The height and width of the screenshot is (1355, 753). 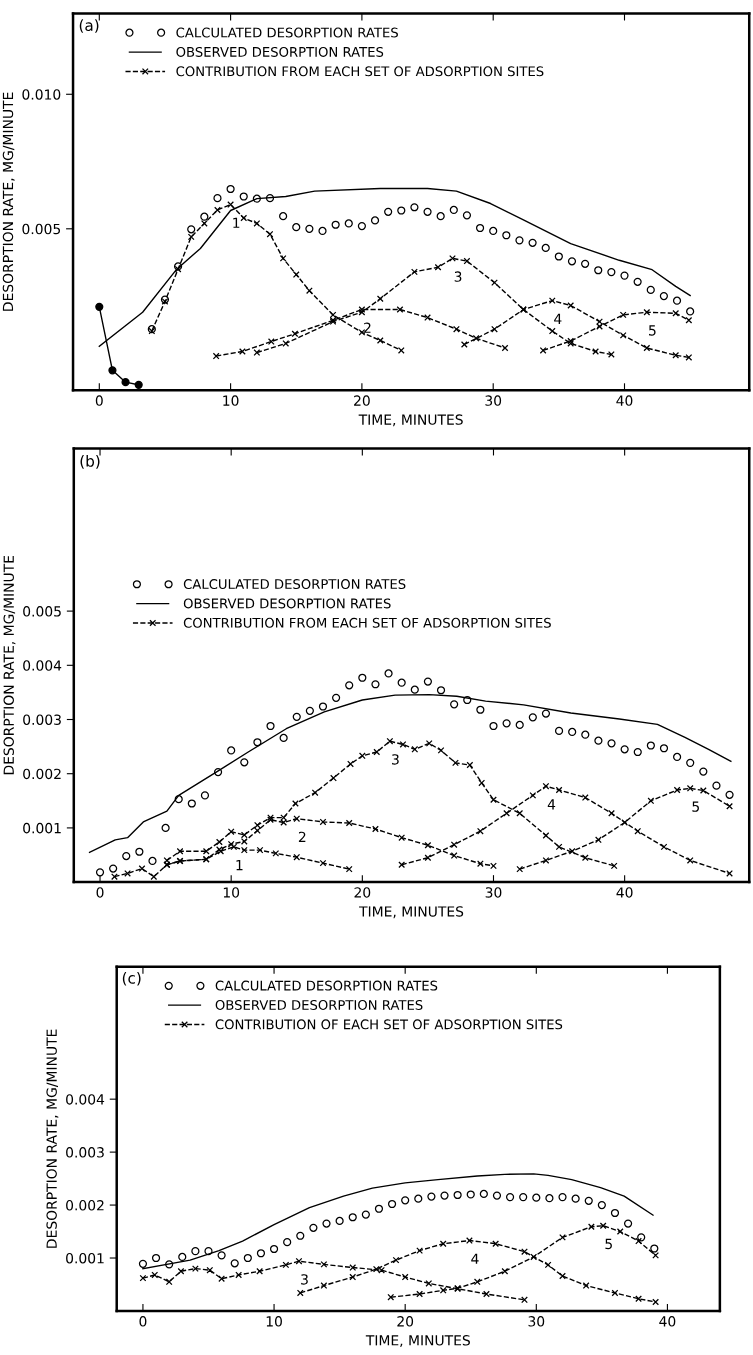 What do you see at coordinates (131, 978) in the screenshot?
I see `chart-title: (c)` at bounding box center [131, 978].